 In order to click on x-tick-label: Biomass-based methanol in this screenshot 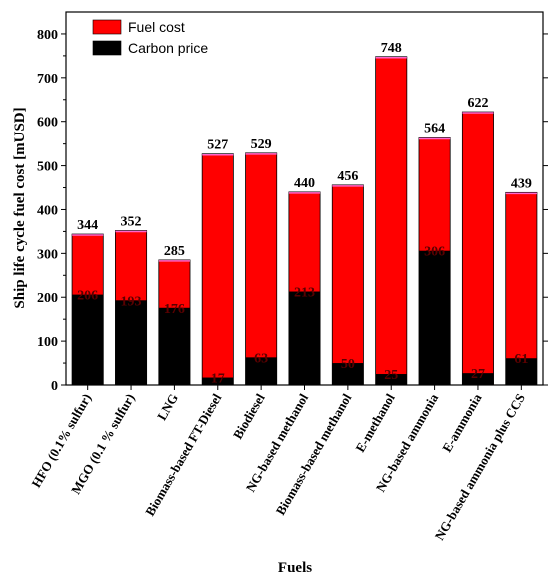, I will do `click(314, 454)`.